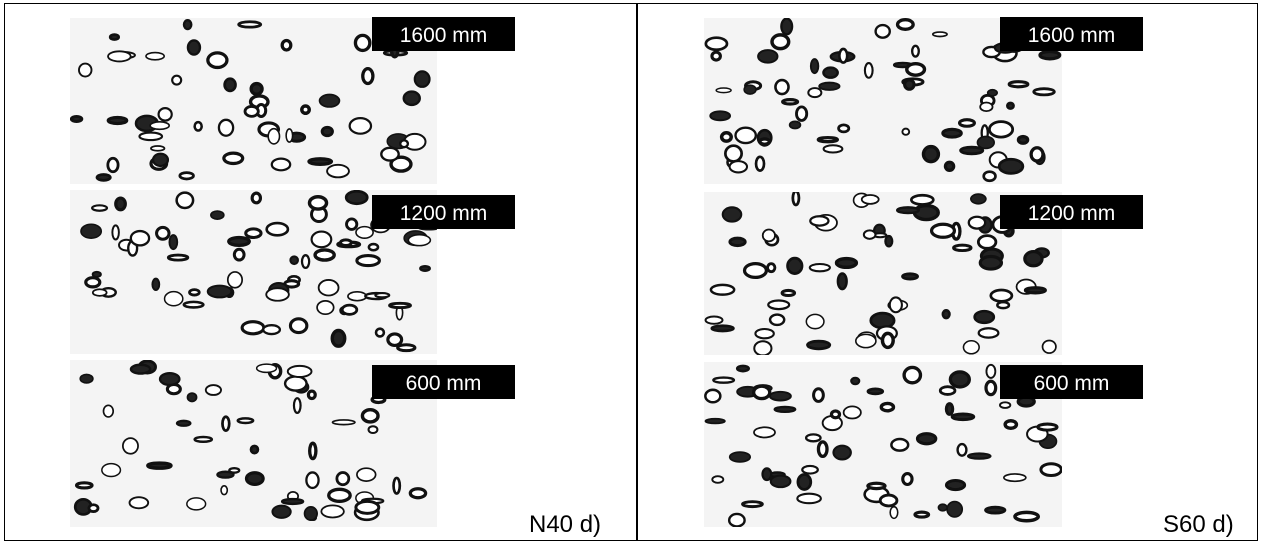  What do you see at coordinates (443, 34) in the screenshot?
I see `depth-label: 1600 mm` at bounding box center [443, 34].